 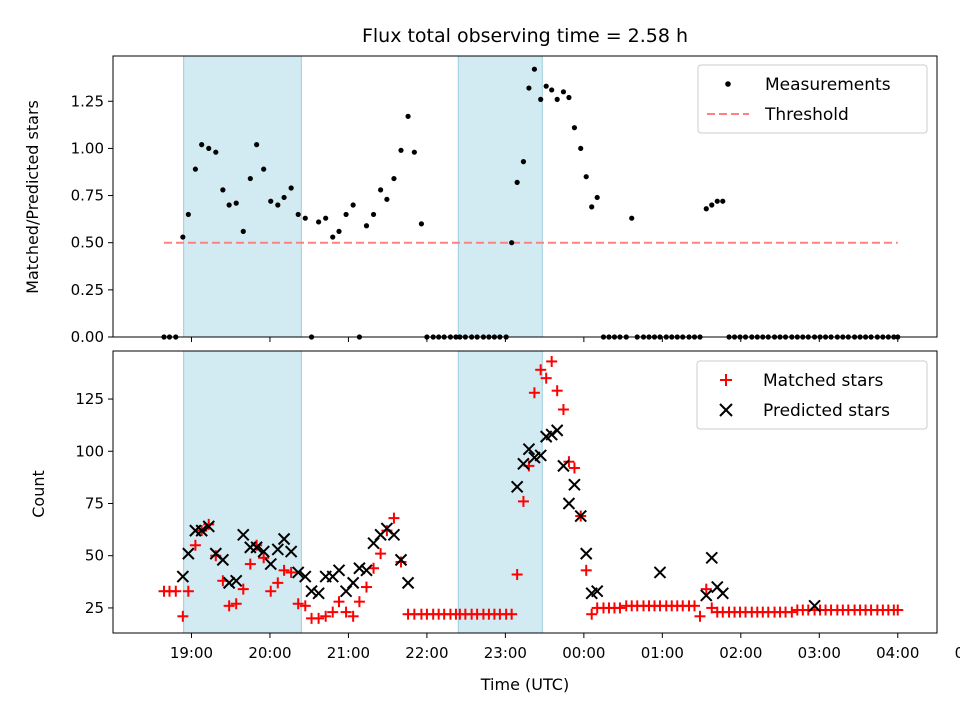 What do you see at coordinates (94, 608) in the screenshot?
I see `bottom-ytick-label: 25` at bounding box center [94, 608].